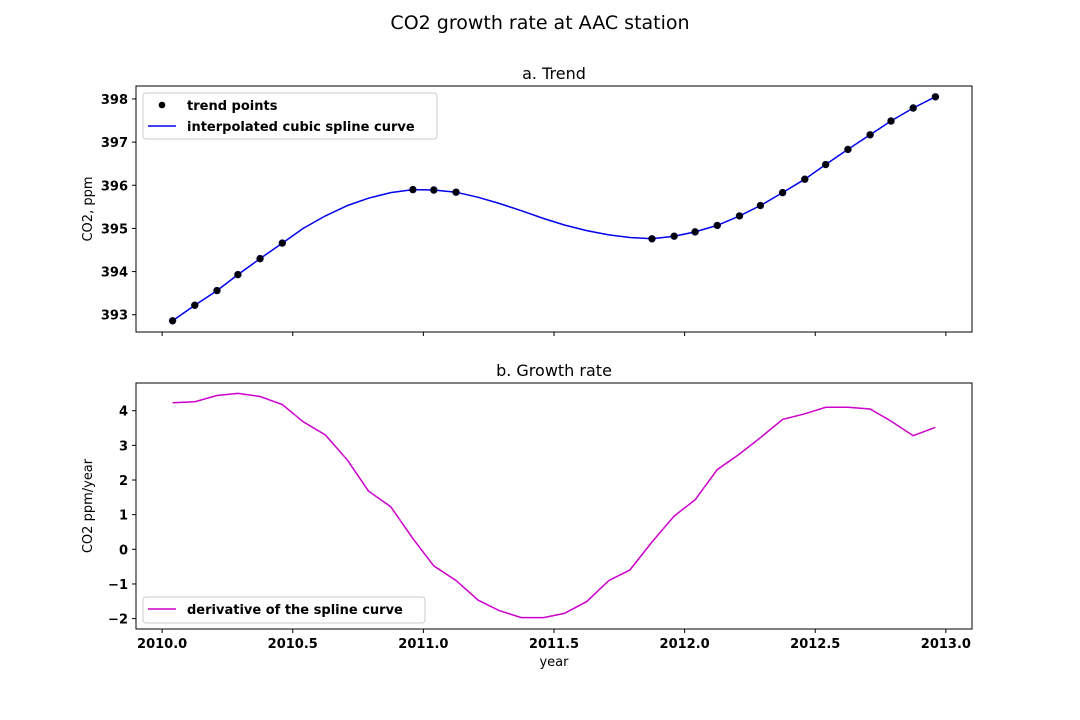 This screenshot has height=720, width=1080. I want to click on growth-legend-box, so click(284, 610).